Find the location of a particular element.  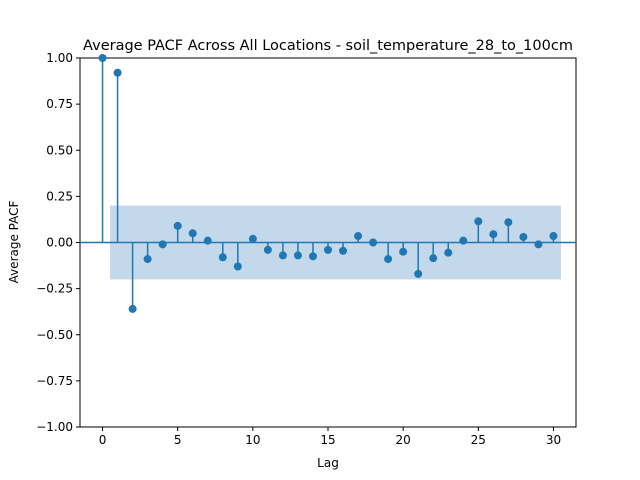

x-tick-label: 0 is located at coordinates (103, 440).